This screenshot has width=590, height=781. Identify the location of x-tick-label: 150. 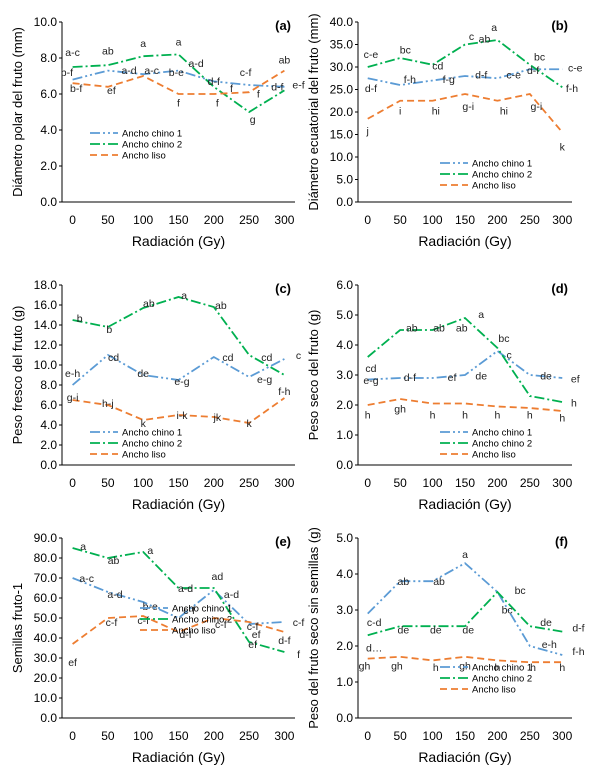
(178, 220).